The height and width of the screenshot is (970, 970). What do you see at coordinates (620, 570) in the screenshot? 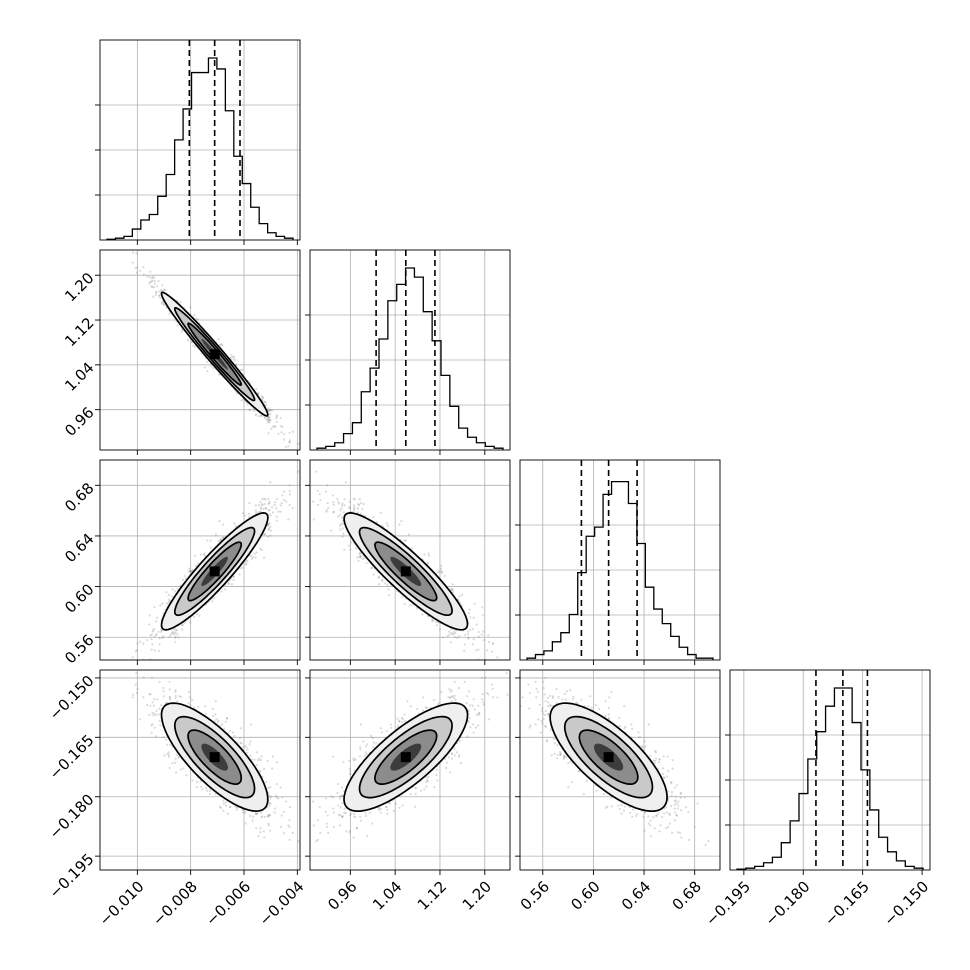
I see `histogram-step-line` at bounding box center [620, 570].